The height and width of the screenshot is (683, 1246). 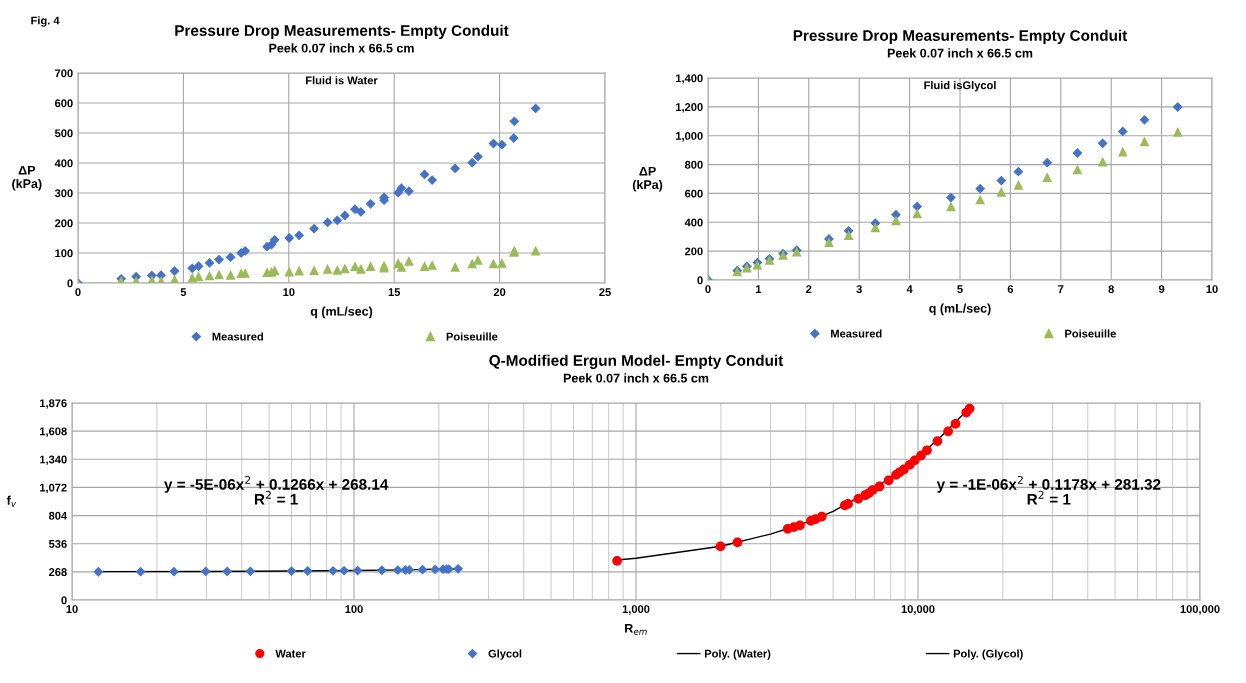 What do you see at coordinates (290, 653) in the screenshot?
I see `legend-label: Water` at bounding box center [290, 653].